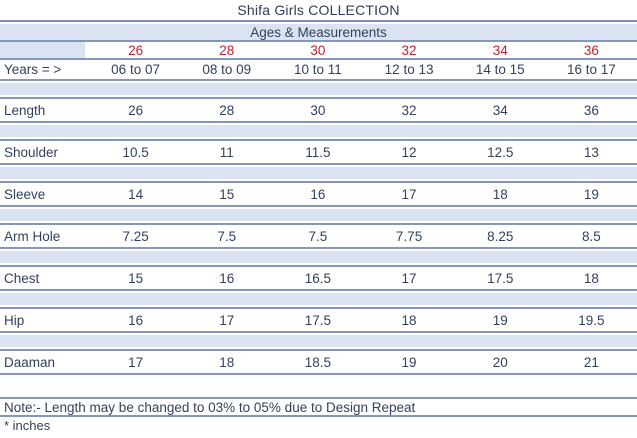  What do you see at coordinates (409, 236) in the screenshot?
I see `cell-value: 7.75` at bounding box center [409, 236].